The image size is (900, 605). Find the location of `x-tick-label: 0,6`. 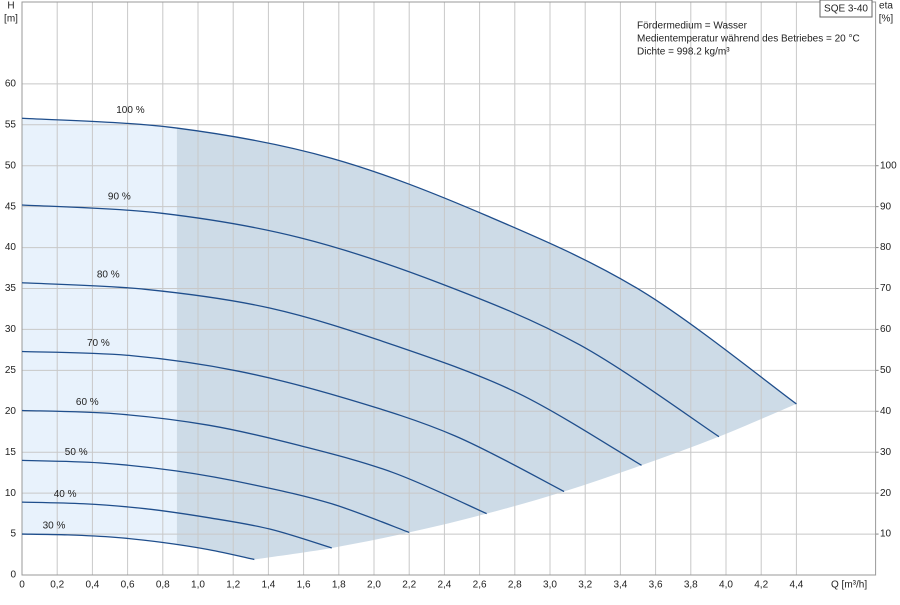

x-tick-label: 0,6 is located at coordinates (128, 585).